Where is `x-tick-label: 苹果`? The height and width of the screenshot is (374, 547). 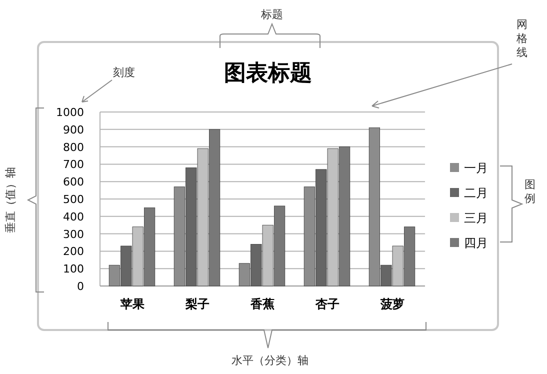 x-tick-label: 苹果 is located at coordinates (133, 304).